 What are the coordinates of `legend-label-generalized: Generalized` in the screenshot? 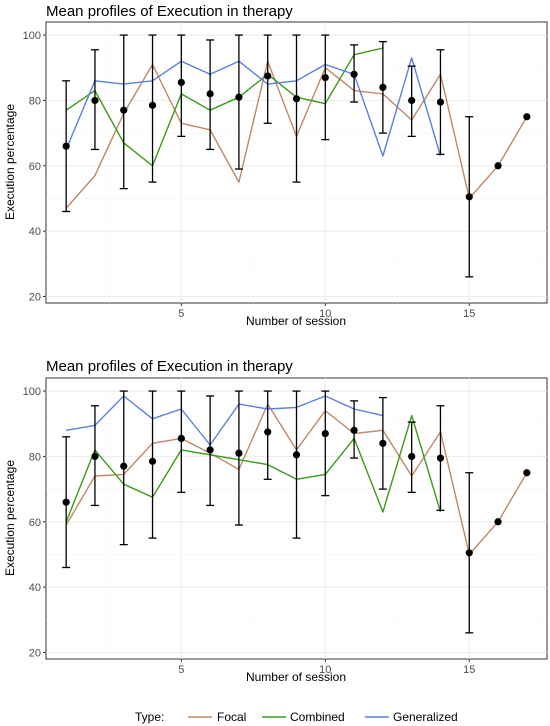 It's located at (425, 717).